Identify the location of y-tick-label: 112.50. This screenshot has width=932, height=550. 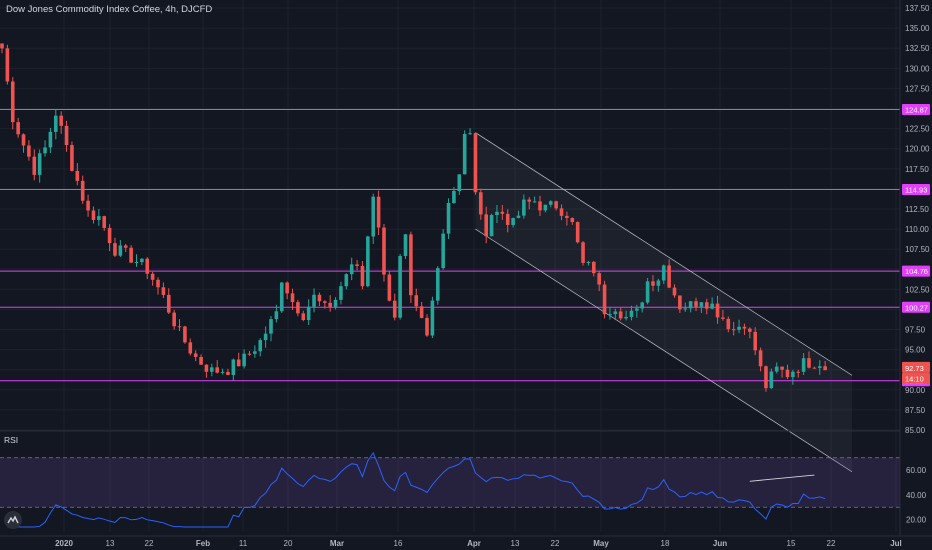
(917, 209).